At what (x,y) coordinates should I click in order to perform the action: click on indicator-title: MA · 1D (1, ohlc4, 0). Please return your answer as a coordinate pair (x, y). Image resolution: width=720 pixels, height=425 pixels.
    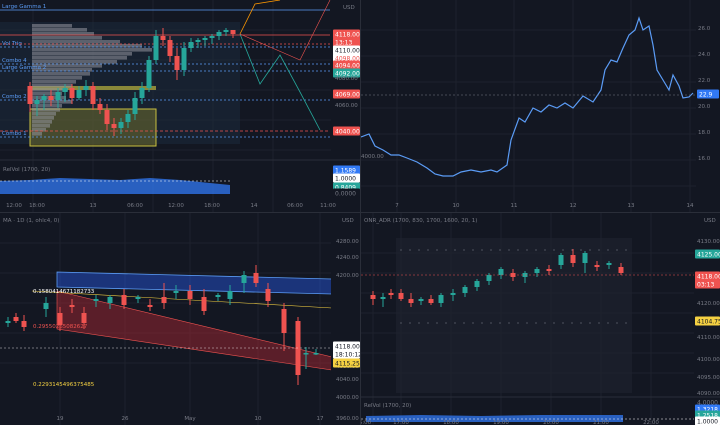
    Looking at the image, I should click on (31, 221).